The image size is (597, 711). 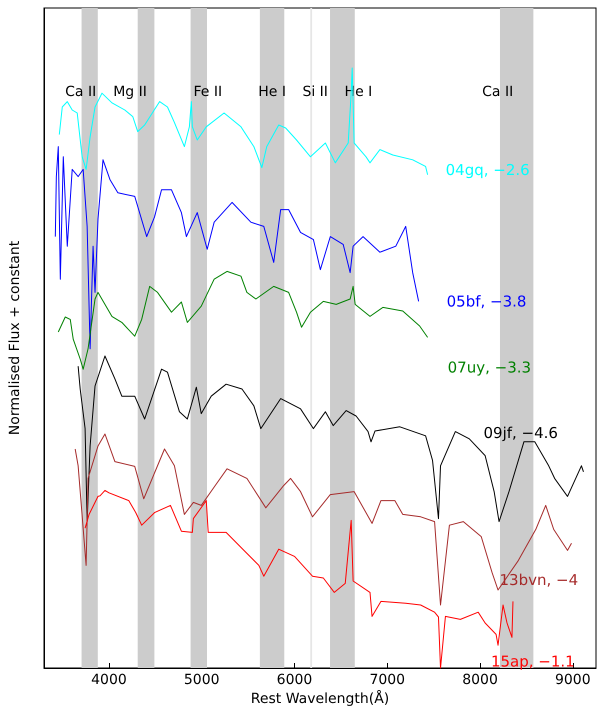 I want to click on x-tick-label: 4000, so click(x=109, y=680).